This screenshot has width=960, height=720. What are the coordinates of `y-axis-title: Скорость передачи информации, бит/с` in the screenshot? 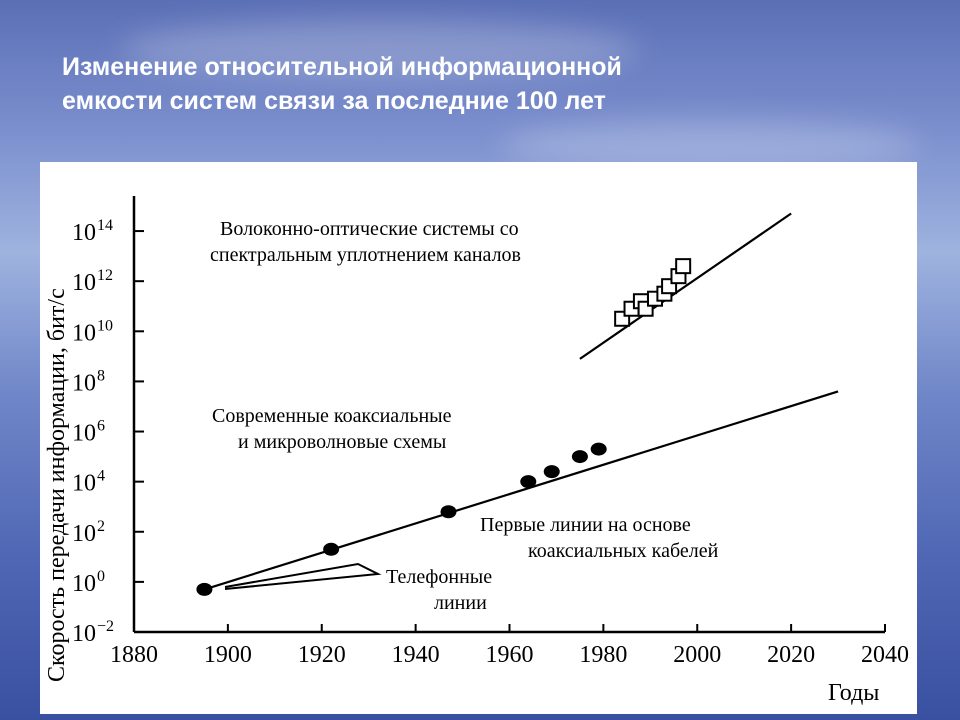 It's located at (57, 485).